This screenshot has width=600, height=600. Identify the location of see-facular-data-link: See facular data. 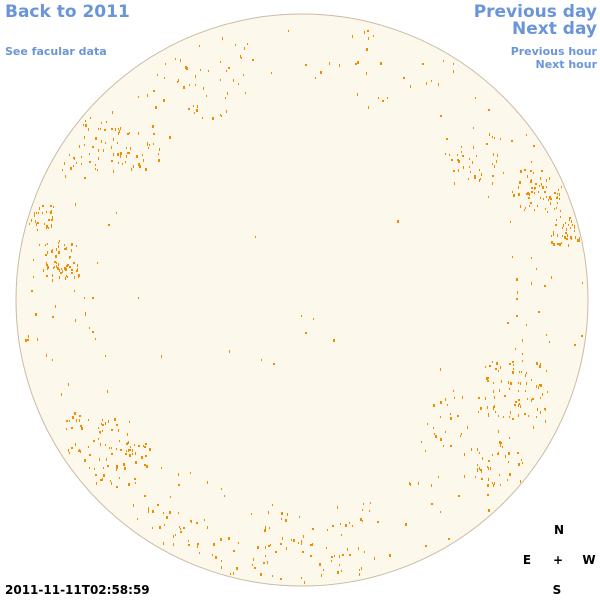
(56, 51).